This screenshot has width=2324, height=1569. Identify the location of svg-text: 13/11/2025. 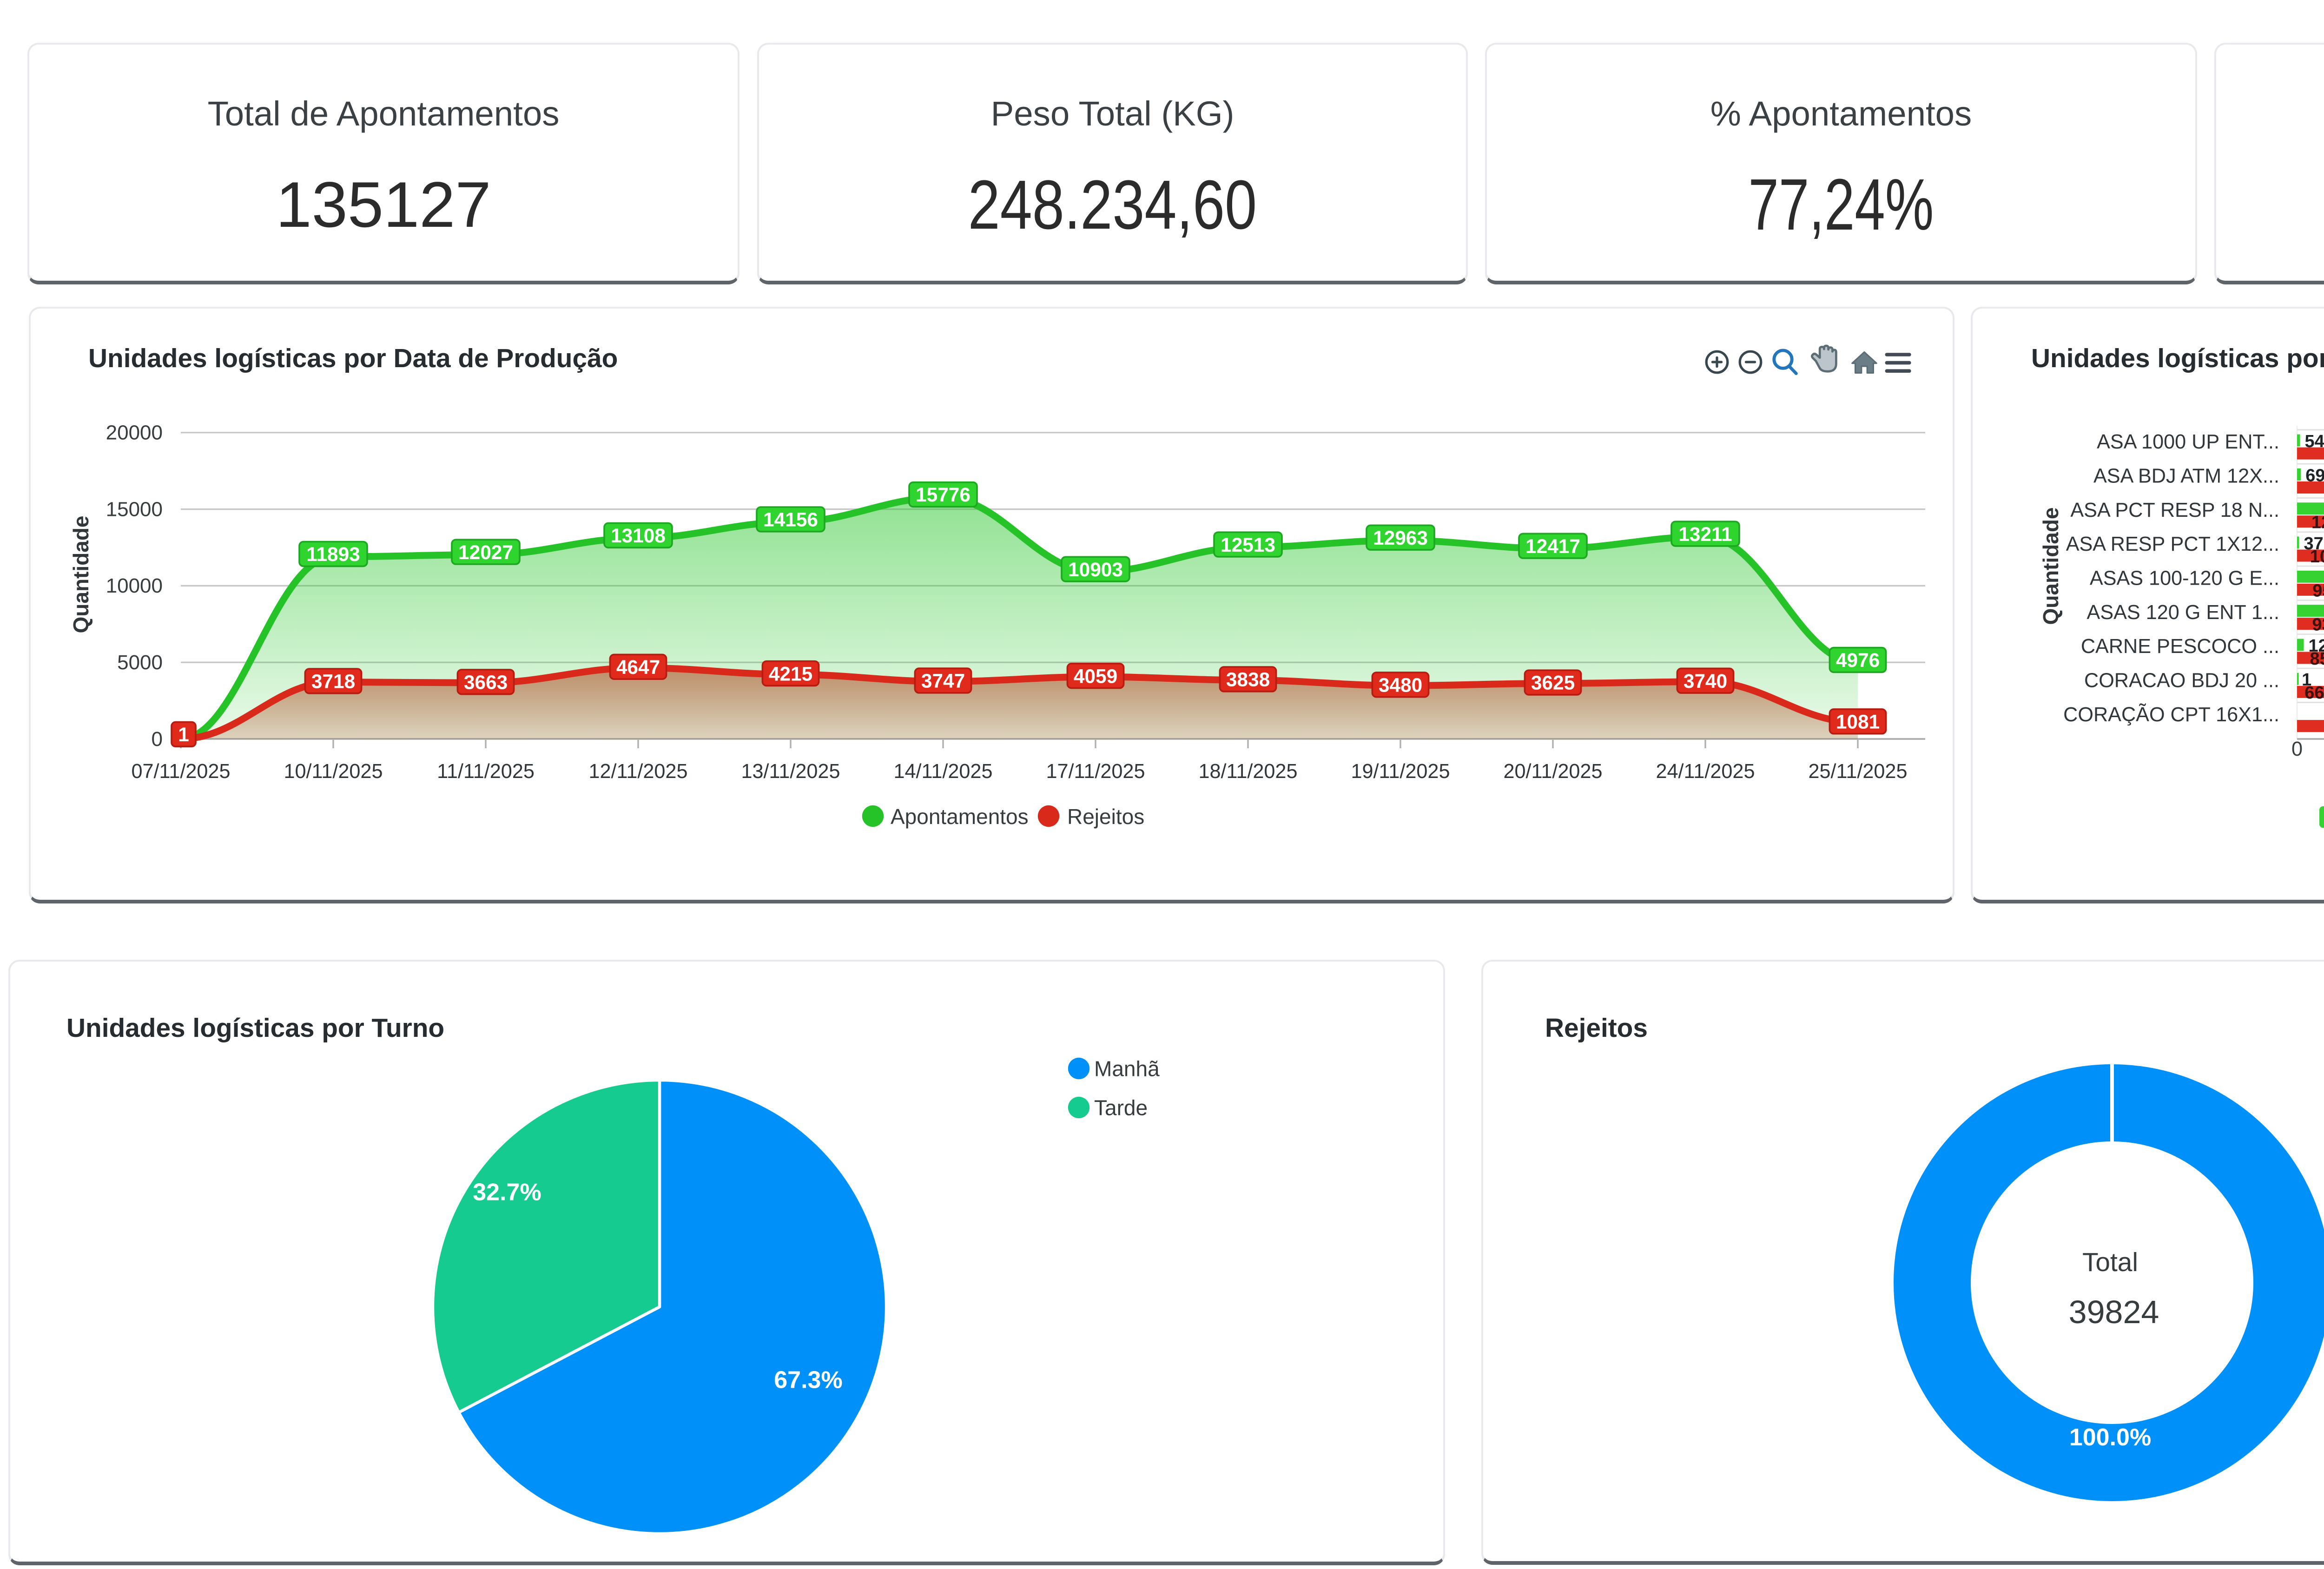
(790, 771).